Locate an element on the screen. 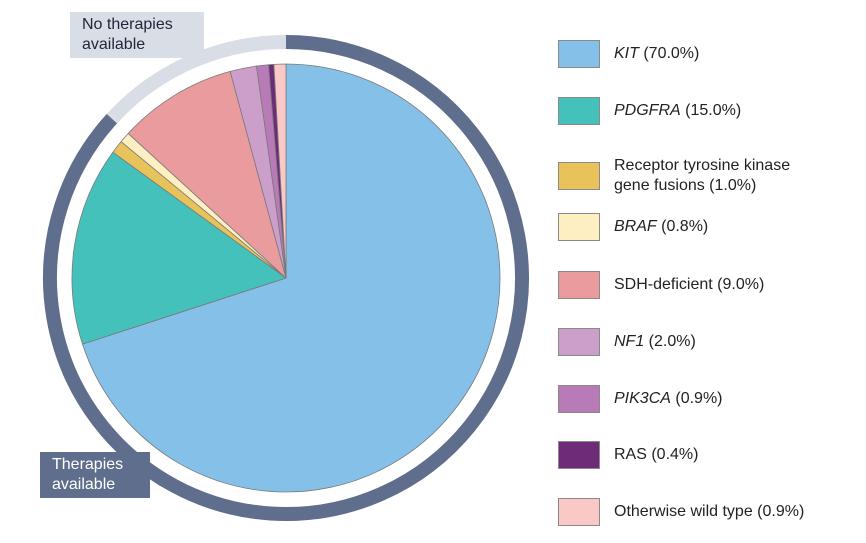 This screenshot has width=866, height=543. legend-name: Otherwise wild type is located at coordinates (683, 511).